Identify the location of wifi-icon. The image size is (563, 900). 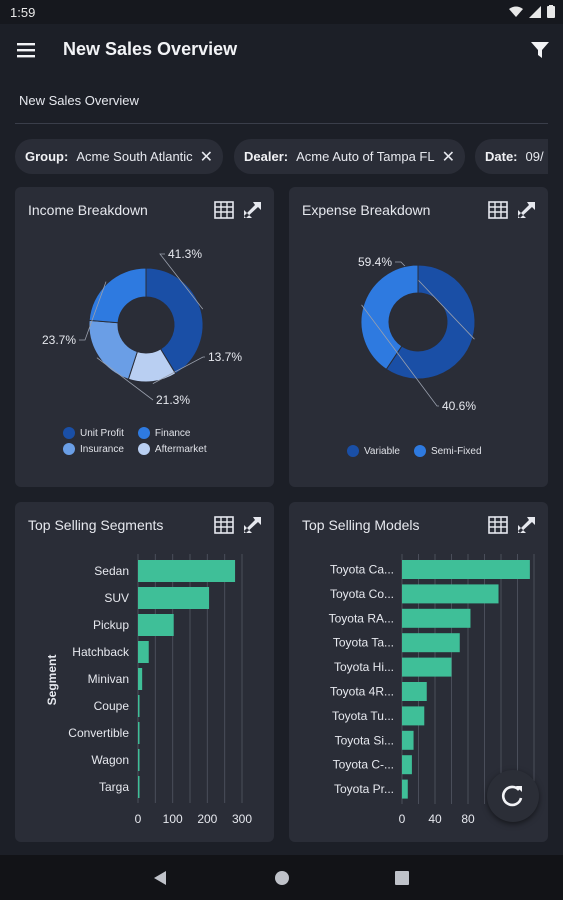
(516, 11).